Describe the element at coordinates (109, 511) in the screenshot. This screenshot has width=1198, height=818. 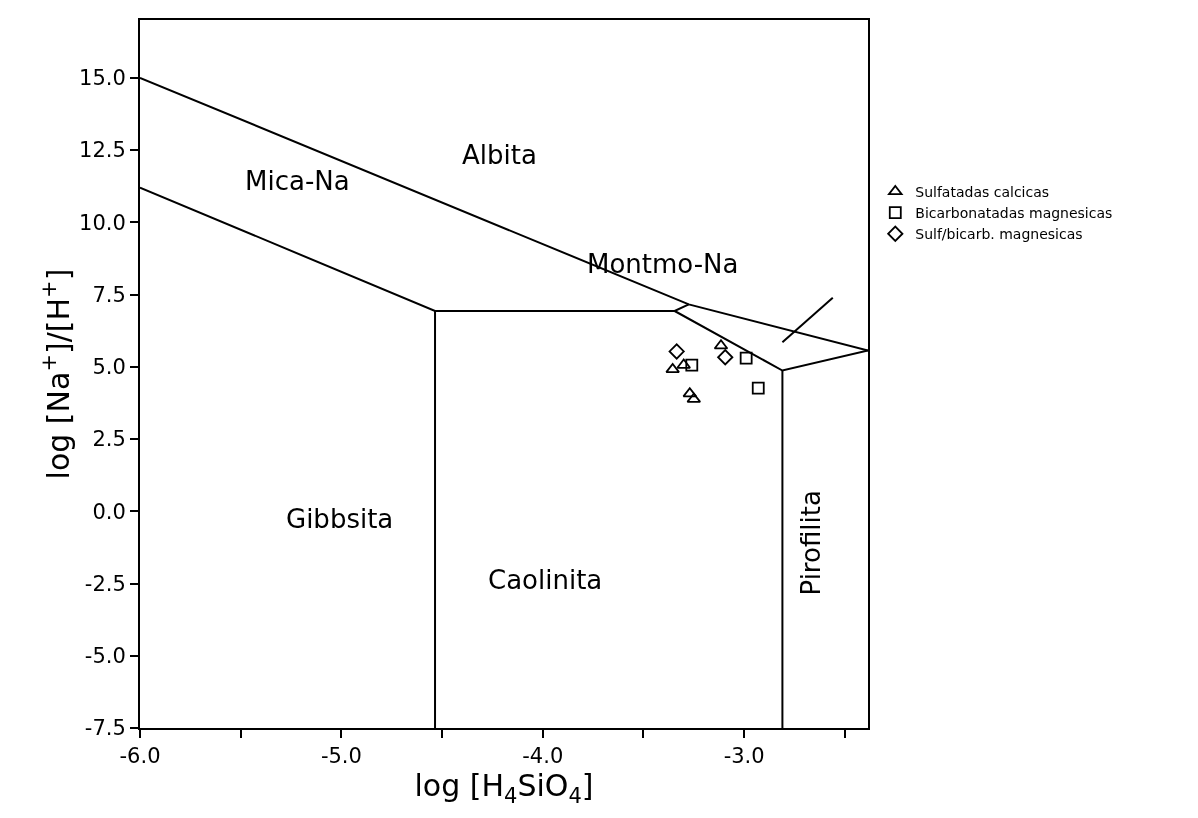
I see `y-tick-label: 0.0` at that location.